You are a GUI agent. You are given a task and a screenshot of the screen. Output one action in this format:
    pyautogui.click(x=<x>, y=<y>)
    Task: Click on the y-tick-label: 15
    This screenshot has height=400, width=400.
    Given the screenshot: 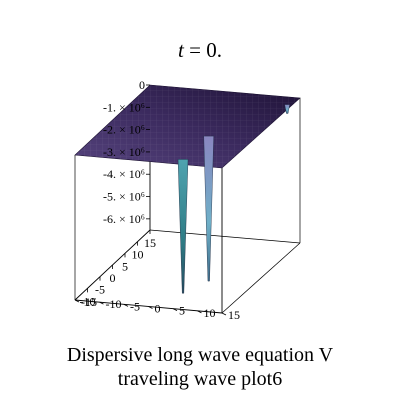 What is the action you would take?
    pyautogui.click(x=234, y=315)
    